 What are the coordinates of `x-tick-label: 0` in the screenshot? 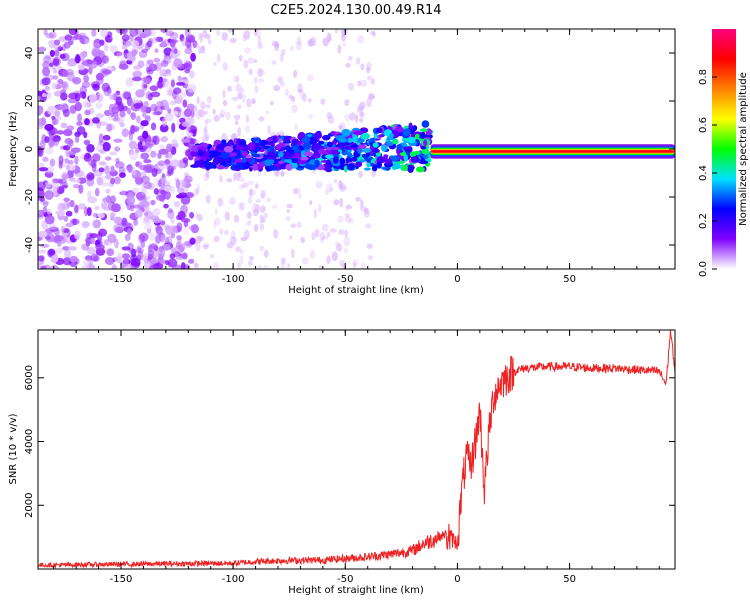 It's located at (457, 279).